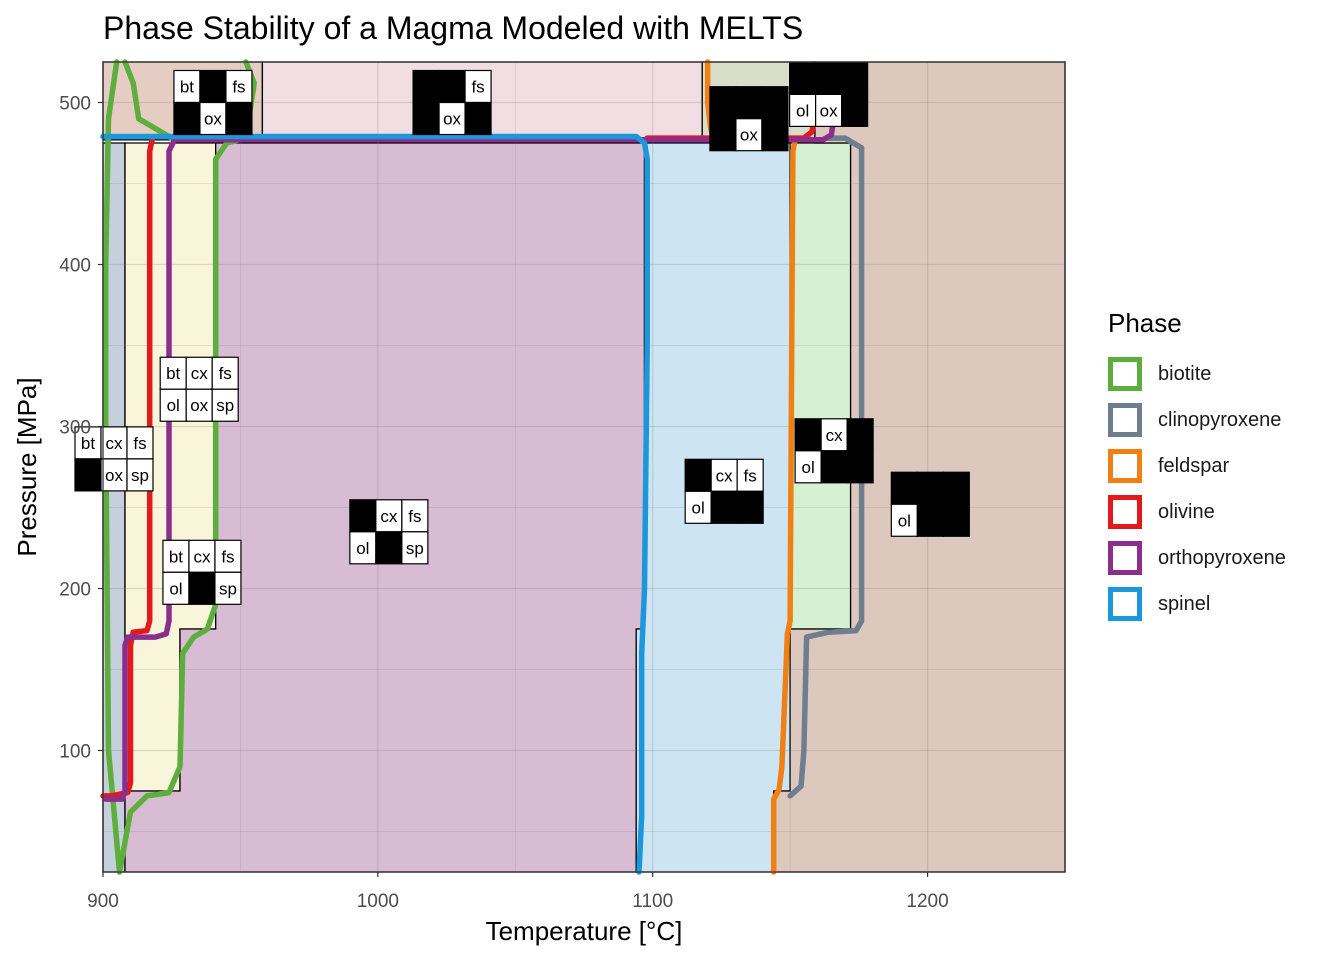 The width and height of the screenshot is (1344, 960). I want to click on x-tick-label: 1000, so click(378, 901).